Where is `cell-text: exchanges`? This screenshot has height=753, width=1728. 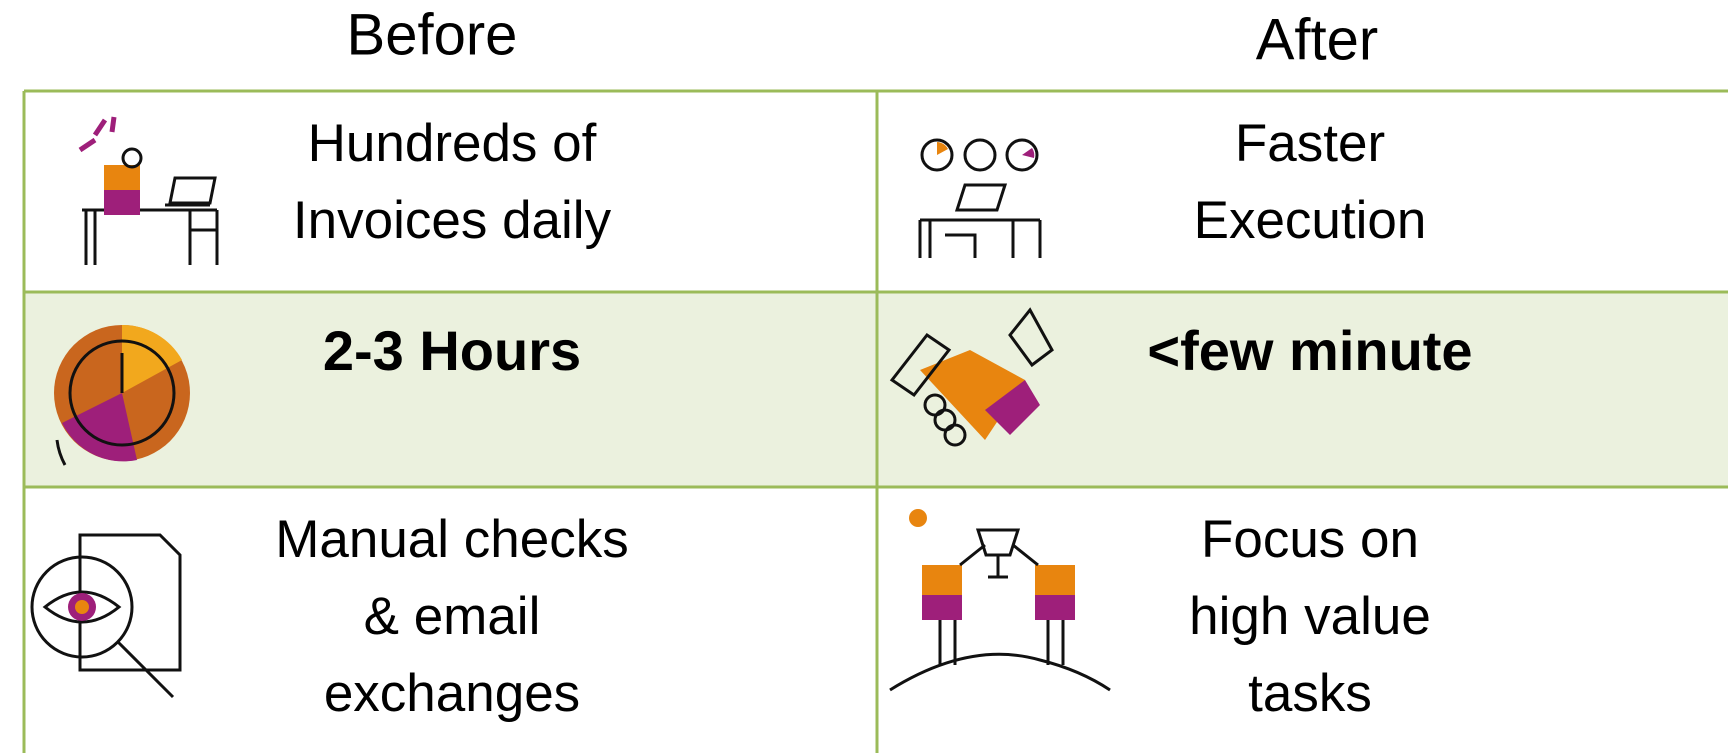 cell-text: exchanges is located at coordinates (452, 693).